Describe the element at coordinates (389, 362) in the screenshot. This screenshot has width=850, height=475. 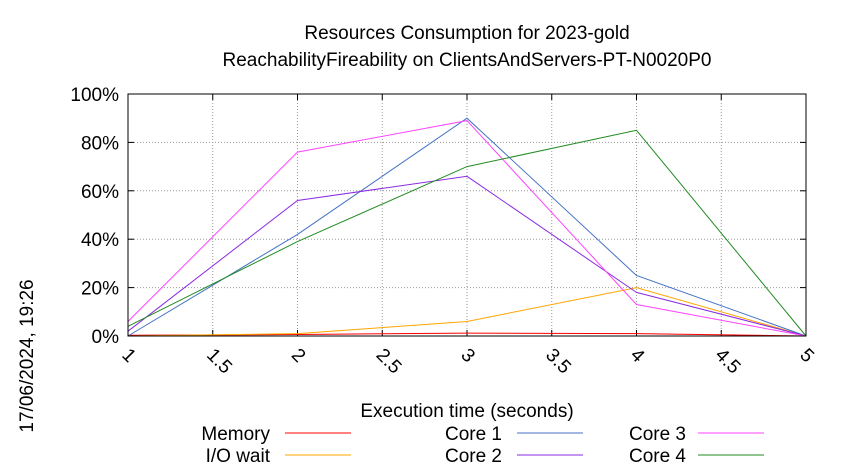
I see `x-tick-label: 2.5` at that location.